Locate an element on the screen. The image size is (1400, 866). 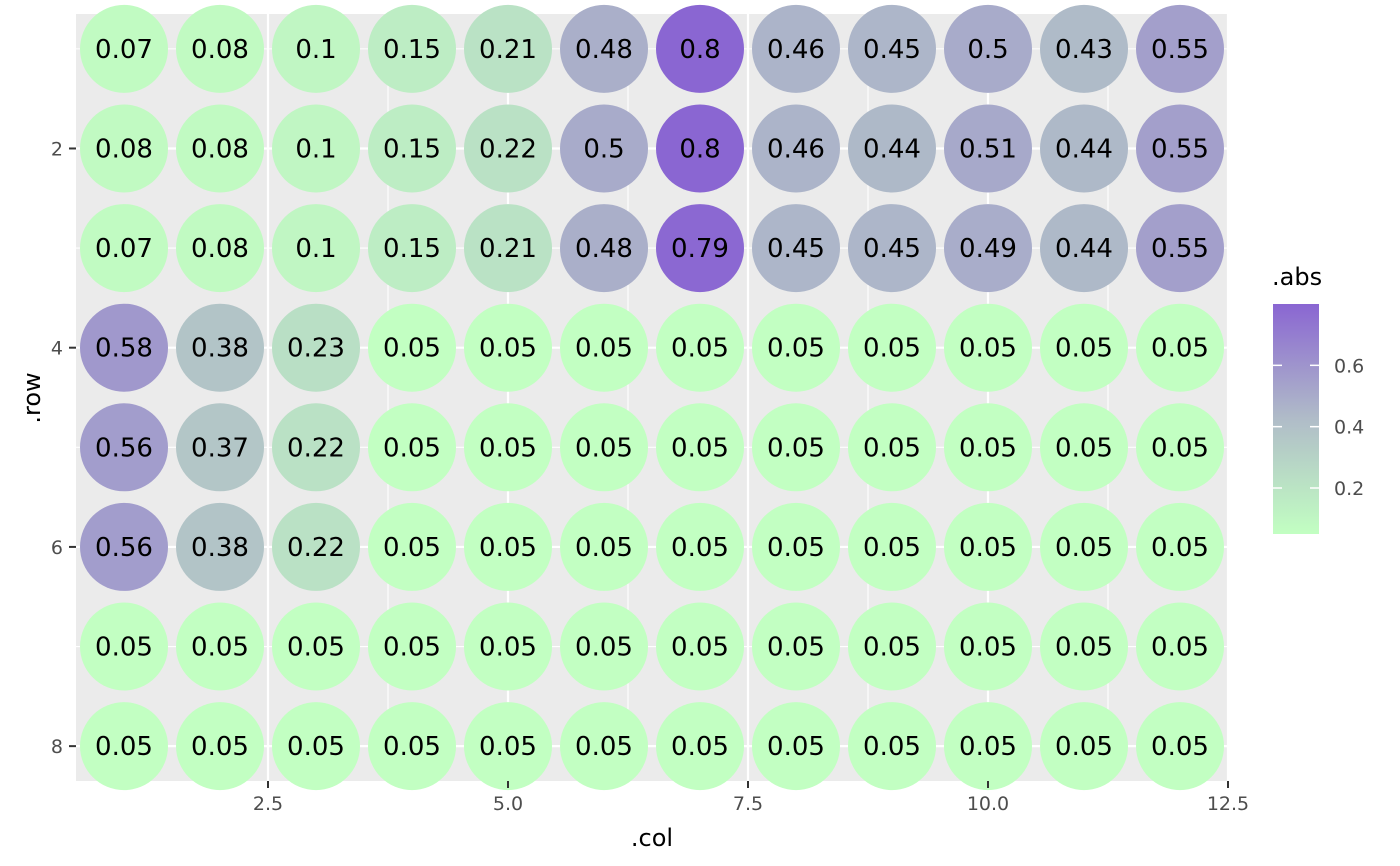
legend-title: .abs is located at coordinates (1297, 277).